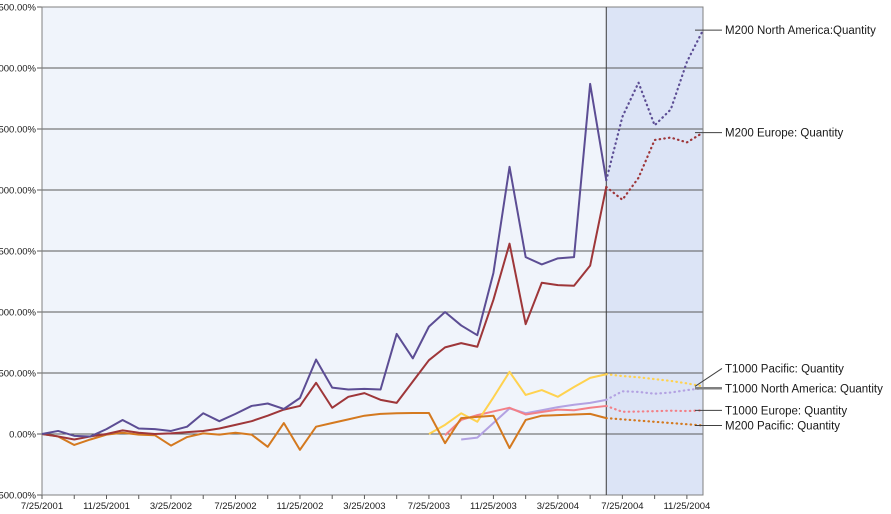  What do you see at coordinates (800, 31) in the screenshot?
I see `series-callout-label: M200 North America:Quantity` at bounding box center [800, 31].